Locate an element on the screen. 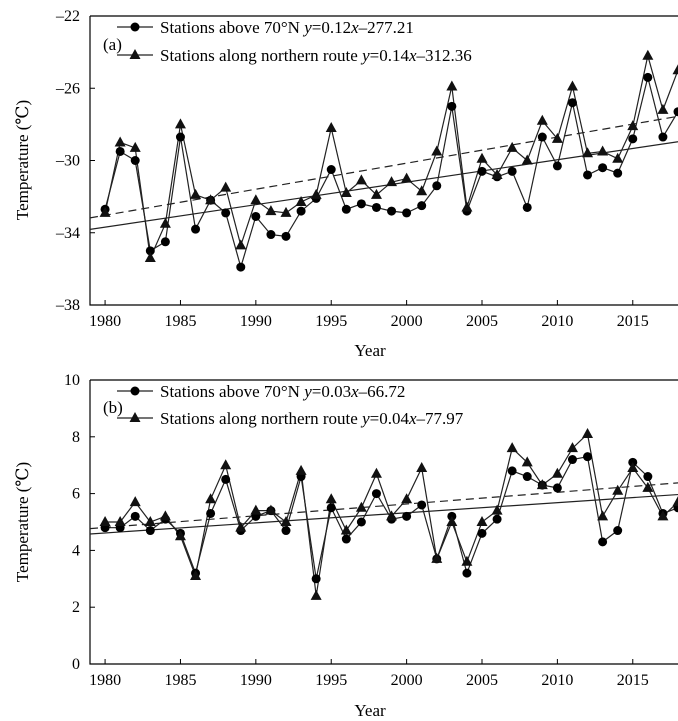 The image size is (678, 721). x-tick-label: 2000 is located at coordinates (407, 680).